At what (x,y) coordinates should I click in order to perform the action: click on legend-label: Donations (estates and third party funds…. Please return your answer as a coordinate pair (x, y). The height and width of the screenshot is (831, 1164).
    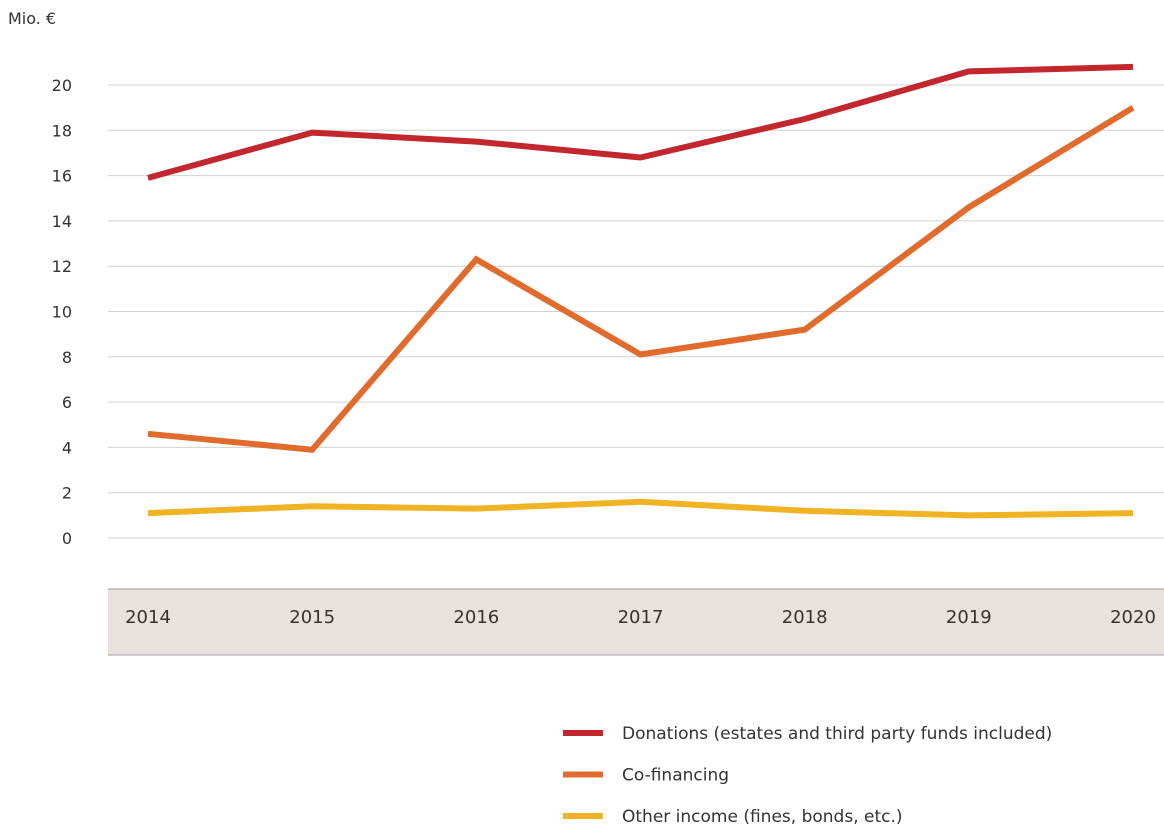
    Looking at the image, I should click on (837, 734).